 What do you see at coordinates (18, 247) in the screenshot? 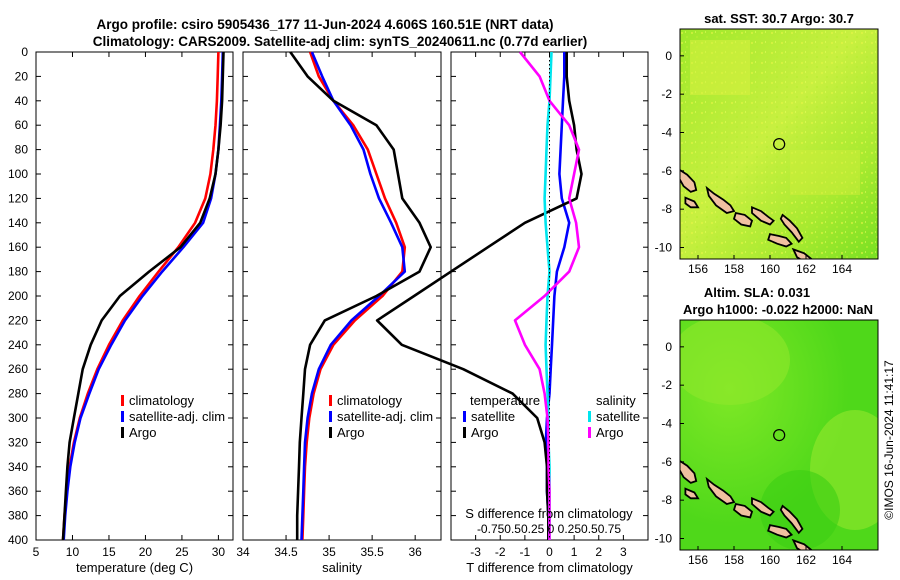
I see `y-tick-label: 160` at bounding box center [18, 247].